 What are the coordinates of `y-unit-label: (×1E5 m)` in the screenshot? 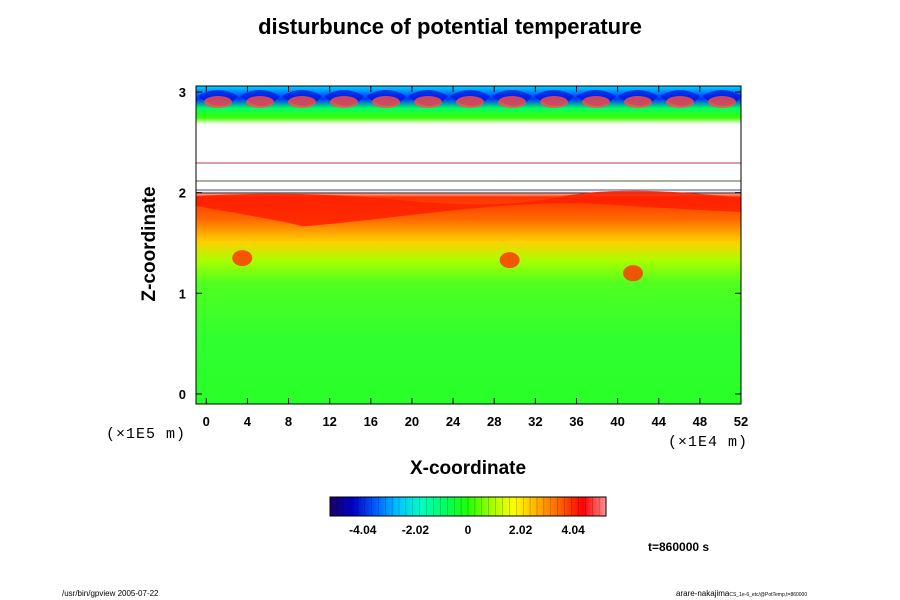 It's located at (146, 434).